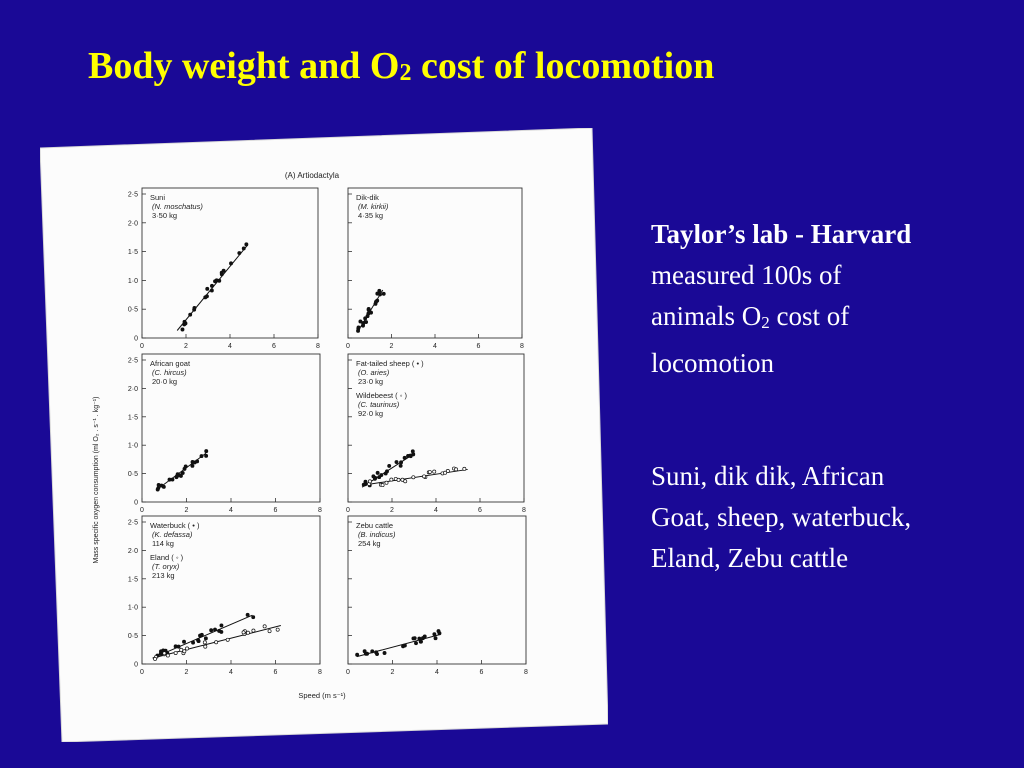 Image resolution: width=1024 pixels, height=768 pixels. I want to click on panel-species-name: Dik-dik, so click(367, 197).